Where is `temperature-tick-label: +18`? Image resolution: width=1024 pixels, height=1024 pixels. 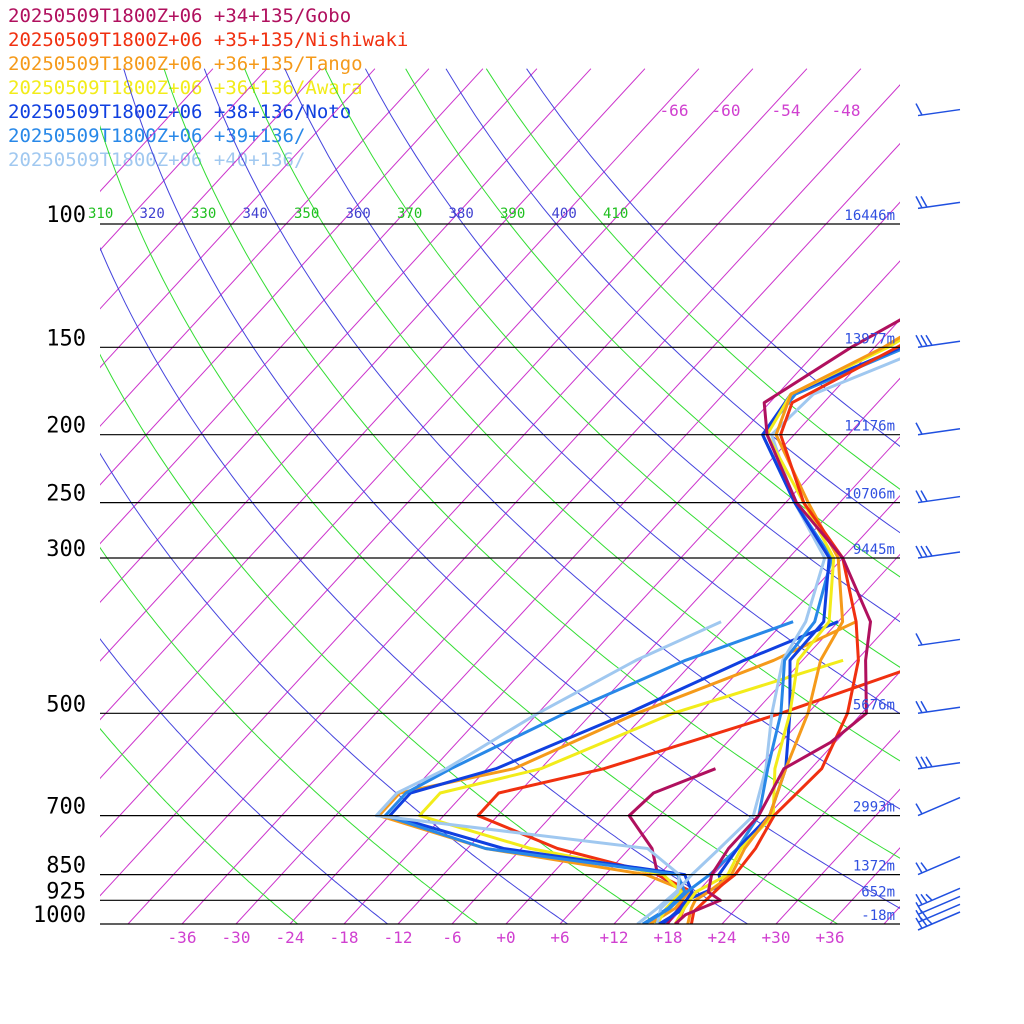
temperature-tick-label: +18 is located at coordinates (668, 937).